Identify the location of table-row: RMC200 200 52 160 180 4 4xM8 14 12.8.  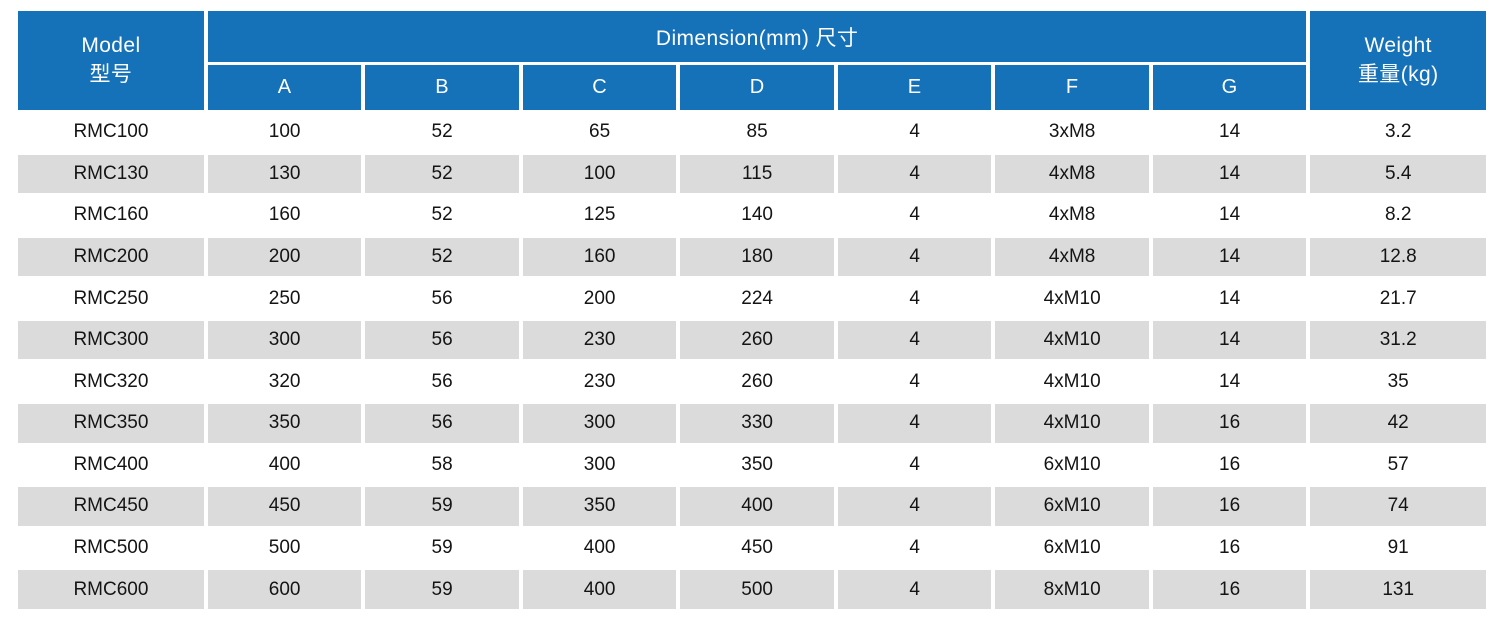
(752, 257).